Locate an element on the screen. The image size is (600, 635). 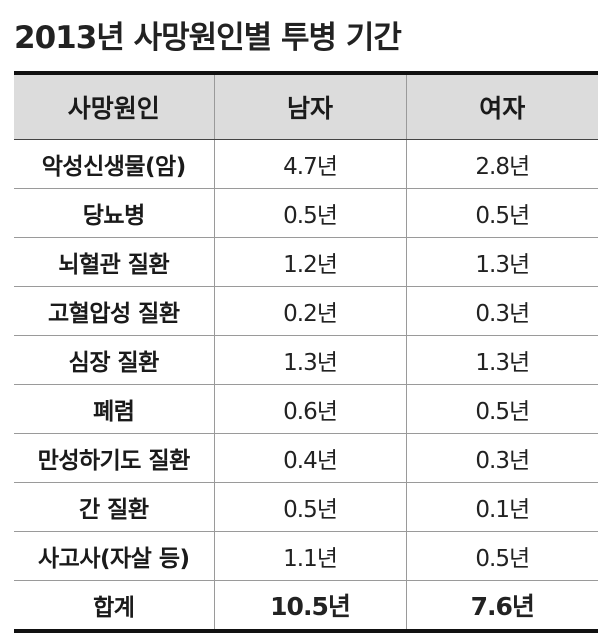
total-row: 합계 10.5년 7.6년 is located at coordinates (306, 606).